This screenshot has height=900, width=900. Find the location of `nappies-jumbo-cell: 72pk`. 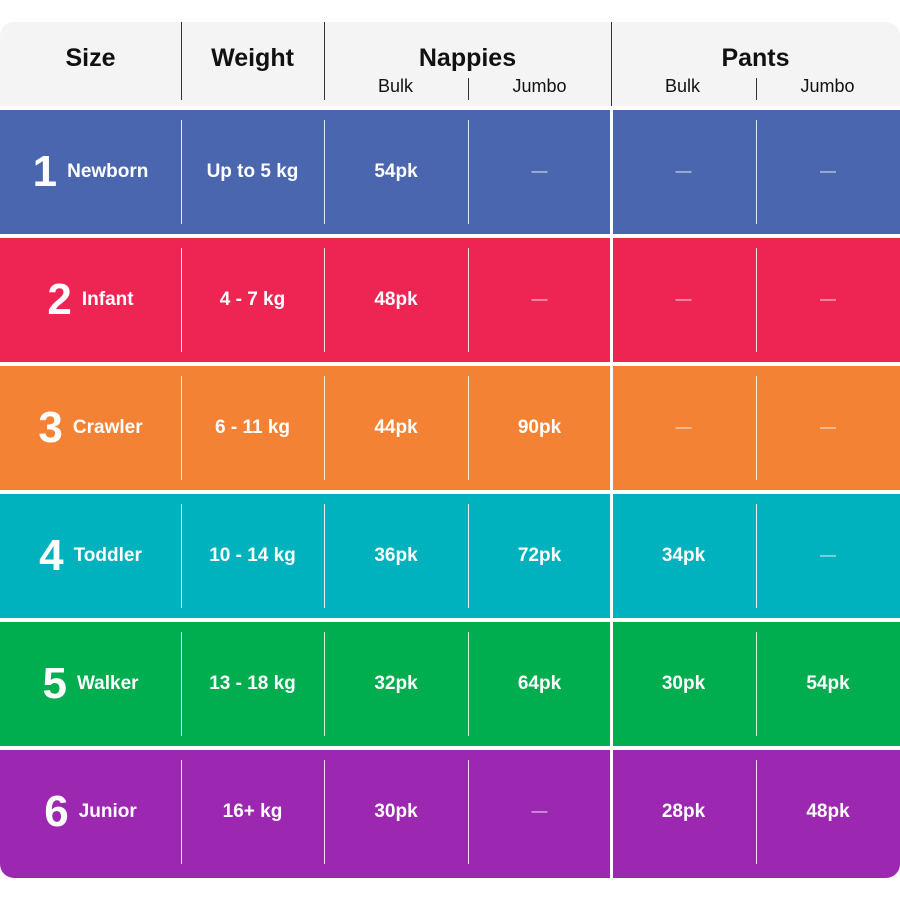

nappies-jumbo-cell: 72pk is located at coordinates (539, 555).